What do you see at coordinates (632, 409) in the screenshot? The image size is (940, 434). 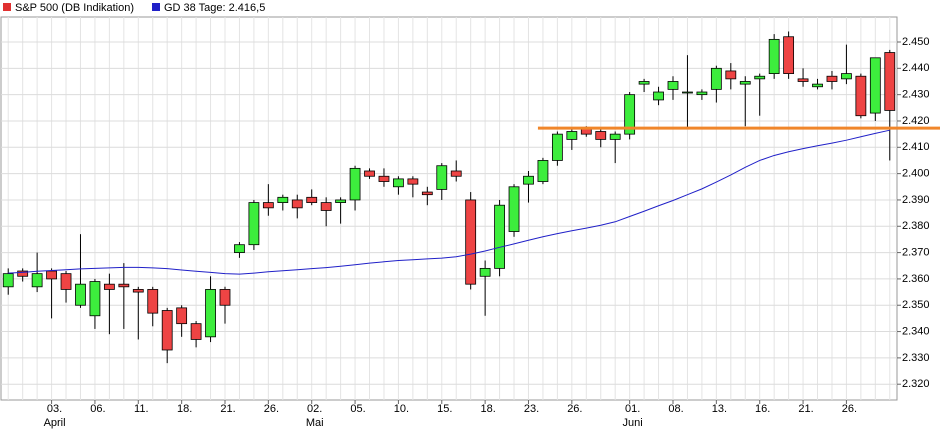 I see `x-tick-label: 01.` at bounding box center [632, 409].